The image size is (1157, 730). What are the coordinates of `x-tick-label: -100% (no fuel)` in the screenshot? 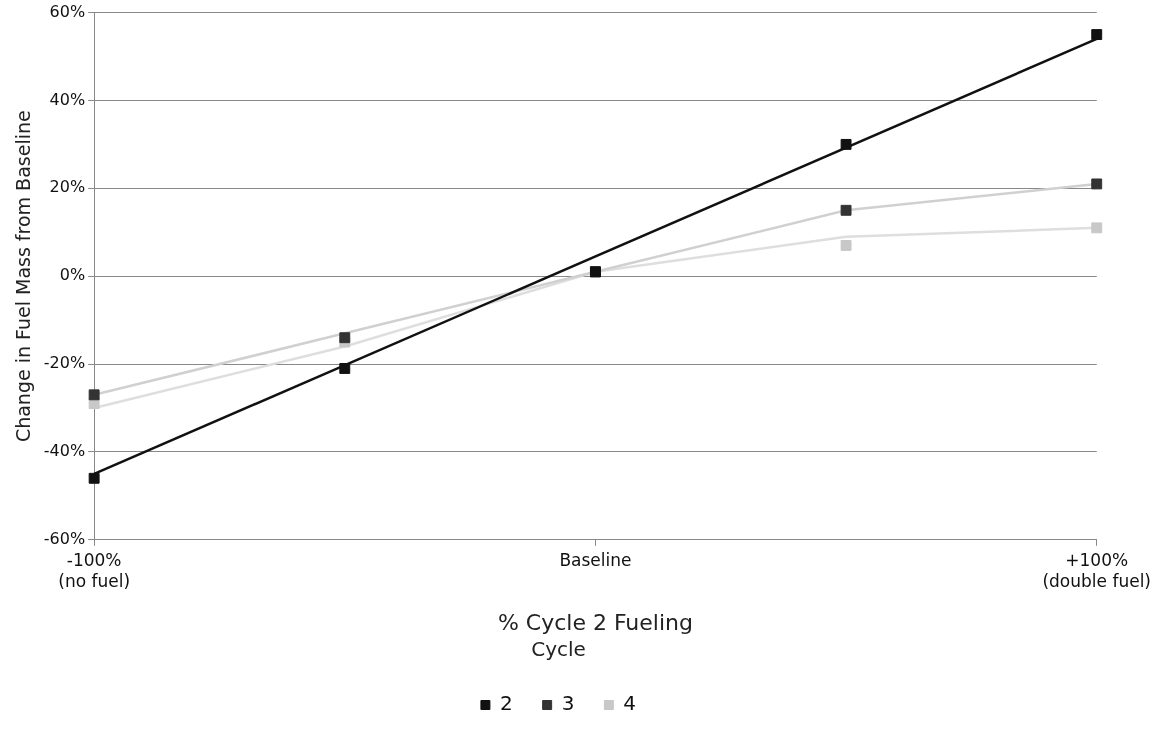 It's located at (94, 570).